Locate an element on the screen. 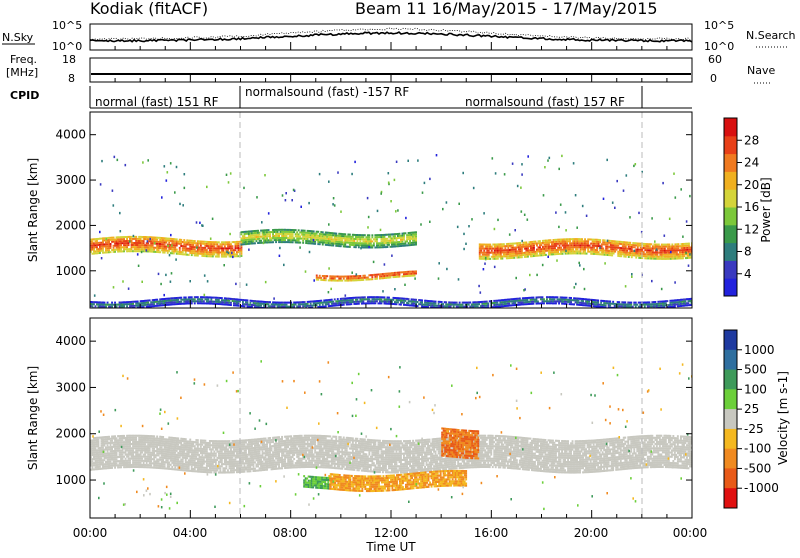 The height and width of the screenshot is (558, 800). nsky-left-bottom: 10^0 is located at coordinates (67, 46).